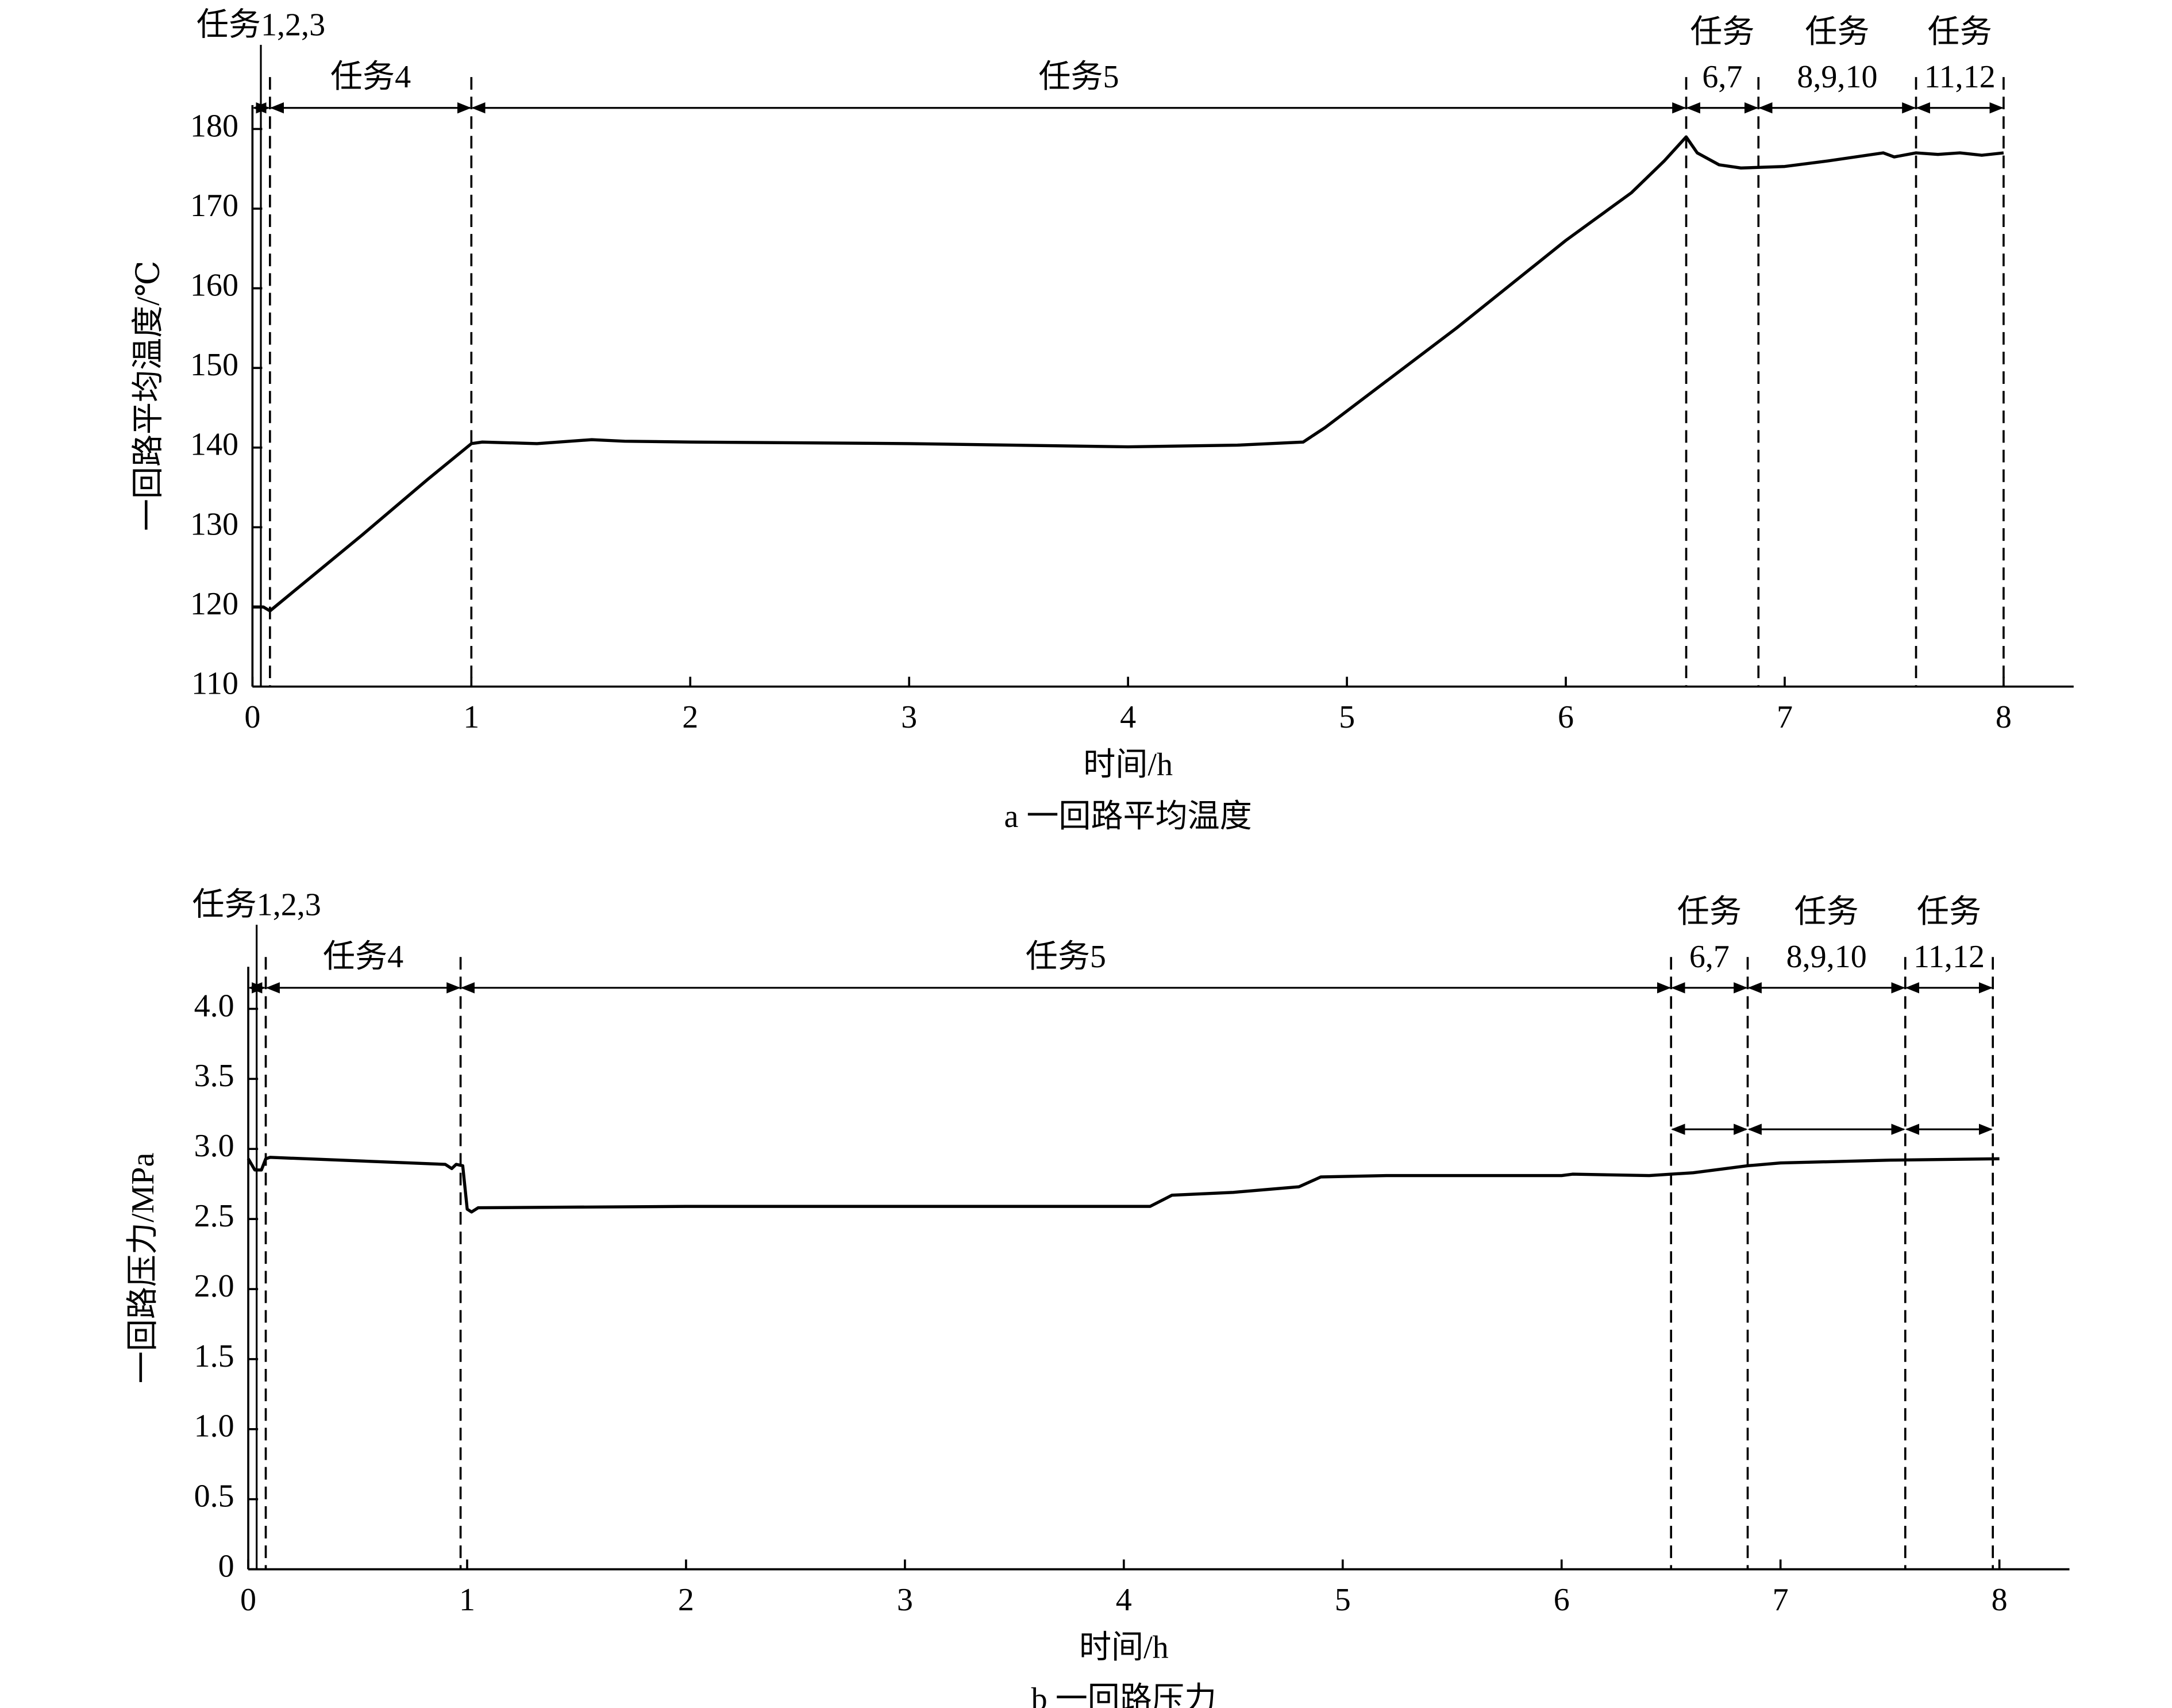  I want to click on y-tick-label: 3.5, so click(214, 1076).